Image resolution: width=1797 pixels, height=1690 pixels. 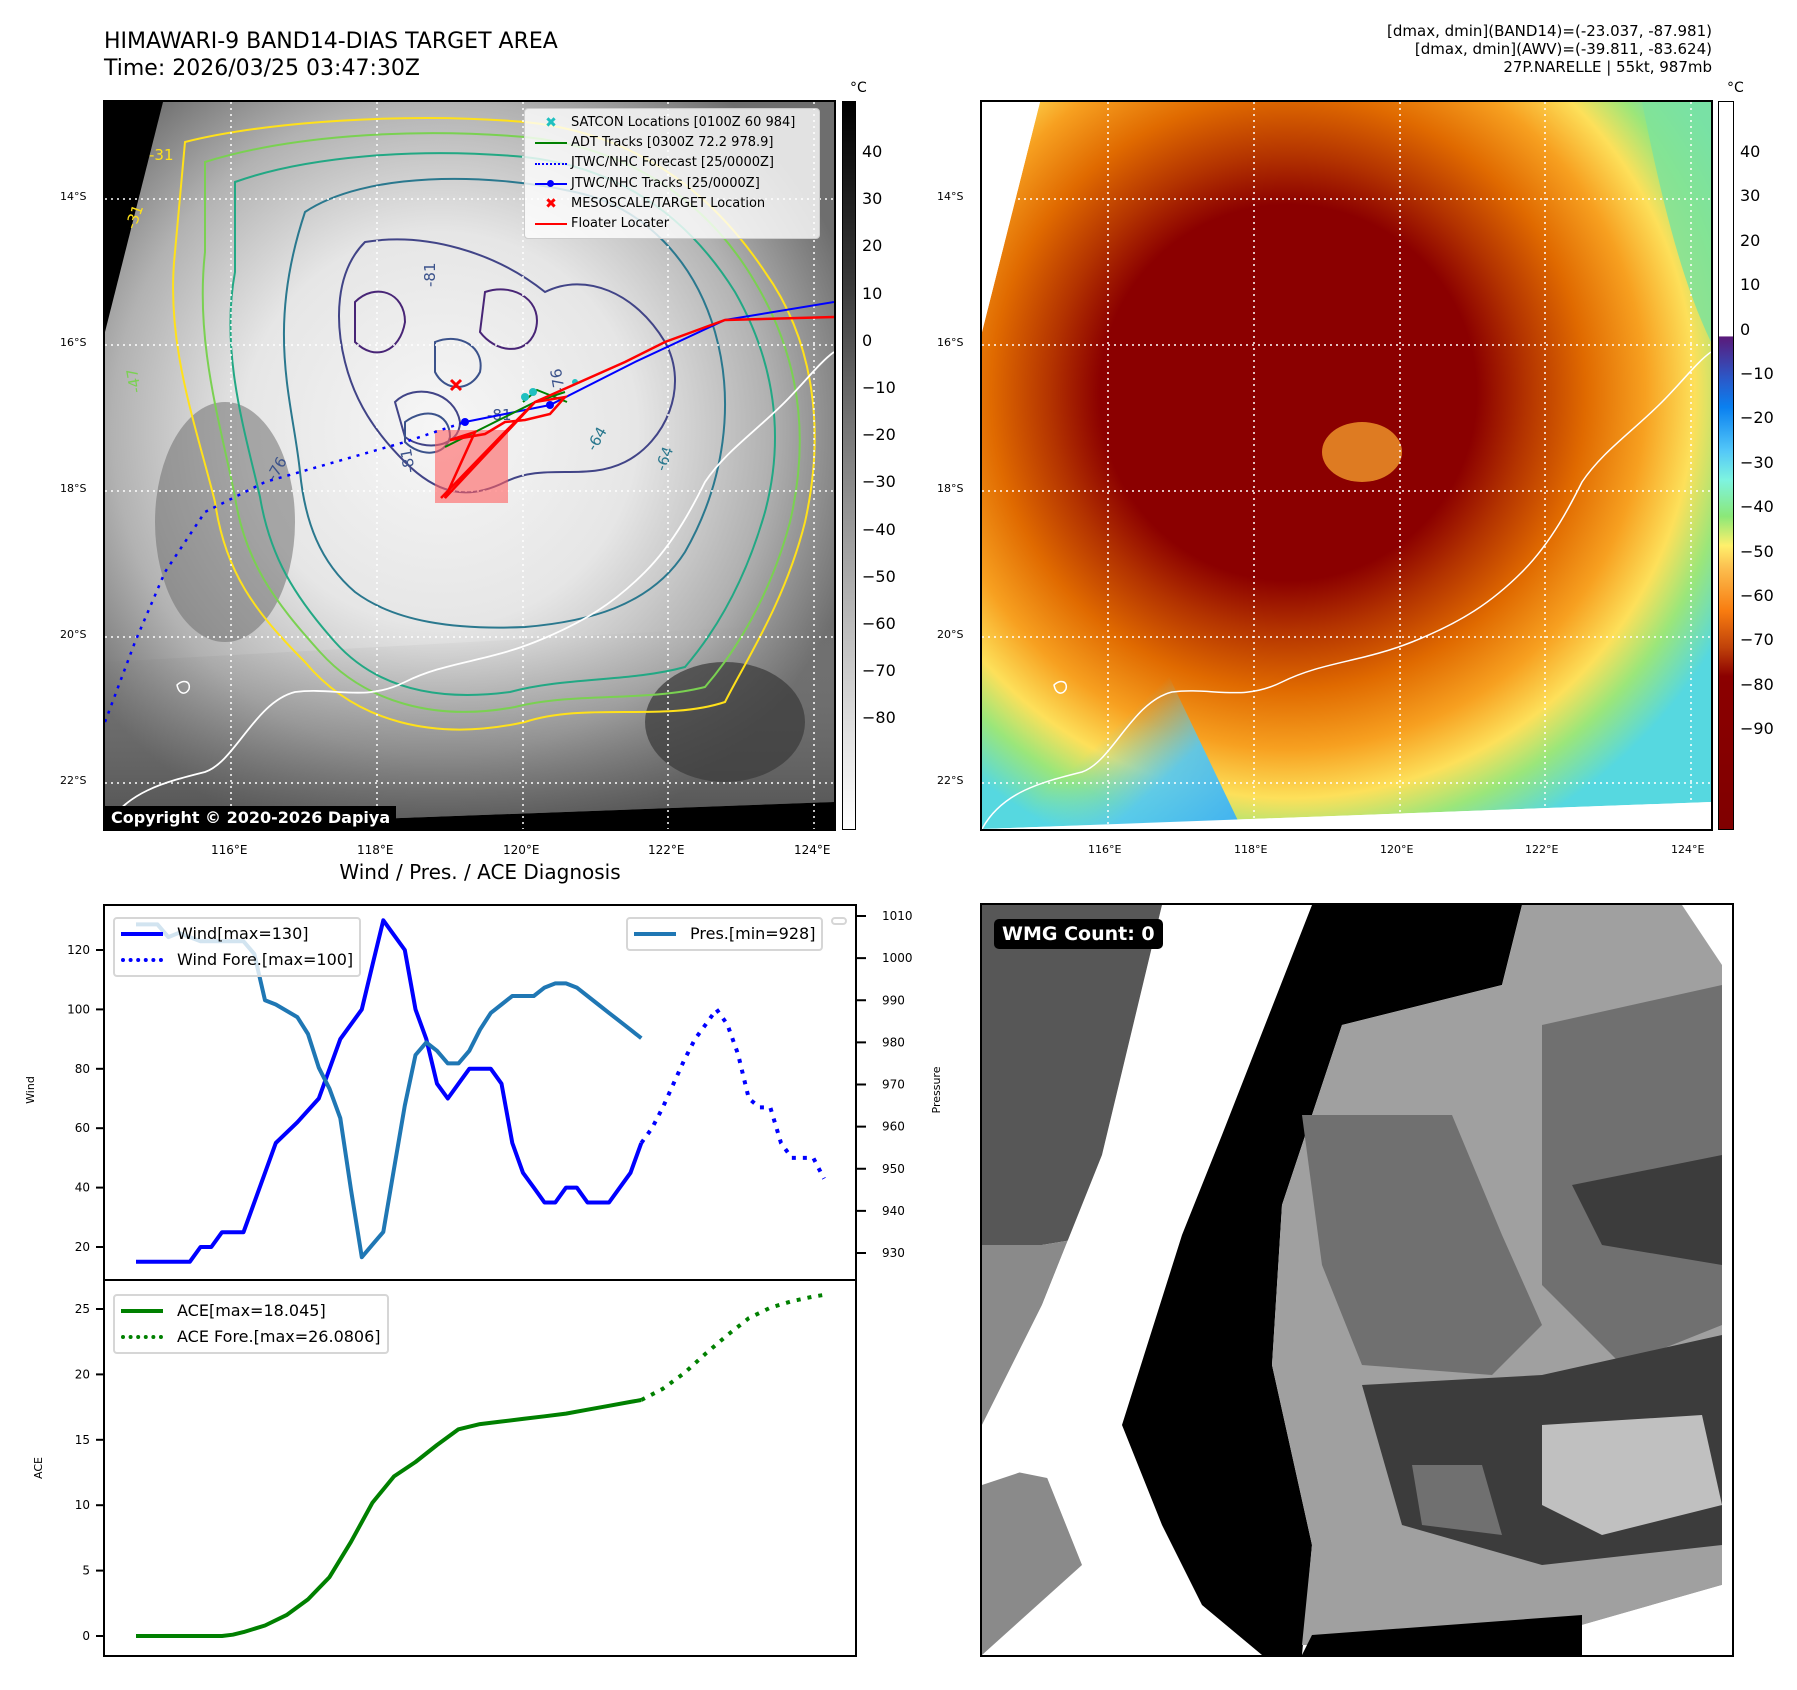 What do you see at coordinates (262, 68) in the screenshot?
I see `title-line-2: Time: 2026/03/25 03:47:30Z` at bounding box center [262, 68].